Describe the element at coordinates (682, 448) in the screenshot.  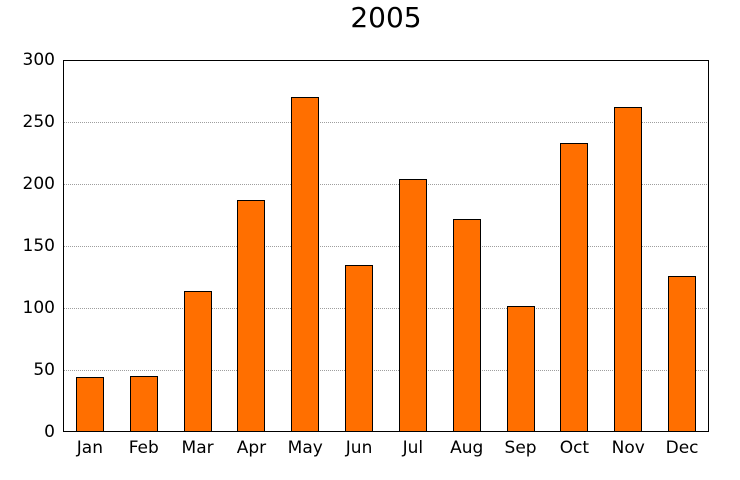
I see `x-tick-label: Dec` at that location.